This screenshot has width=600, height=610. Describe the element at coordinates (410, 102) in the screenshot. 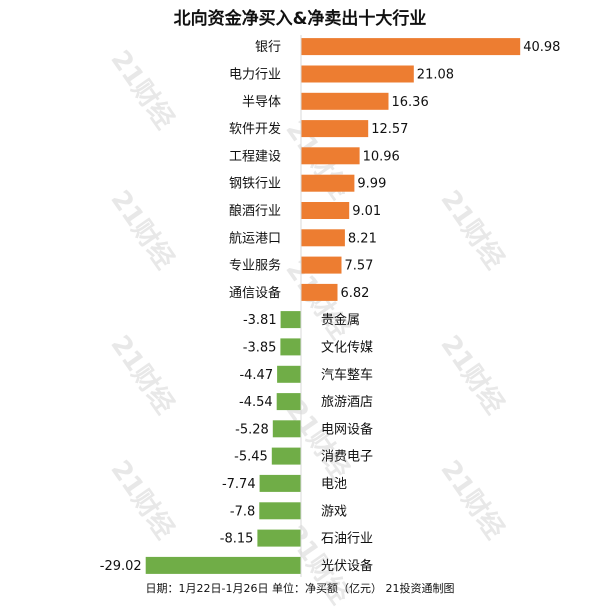

I see `value-label: 16.36` at that location.